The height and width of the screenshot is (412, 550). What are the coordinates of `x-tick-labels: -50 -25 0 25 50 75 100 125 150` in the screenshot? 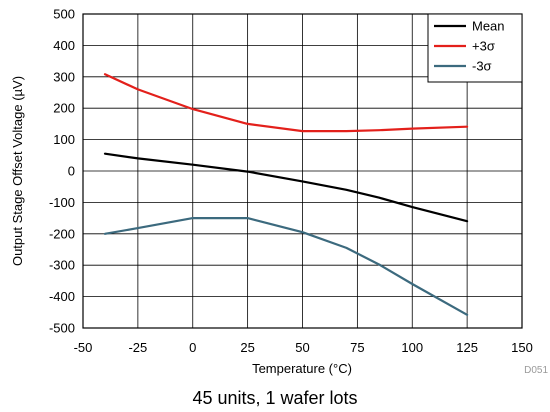 It's located at (303, 347).